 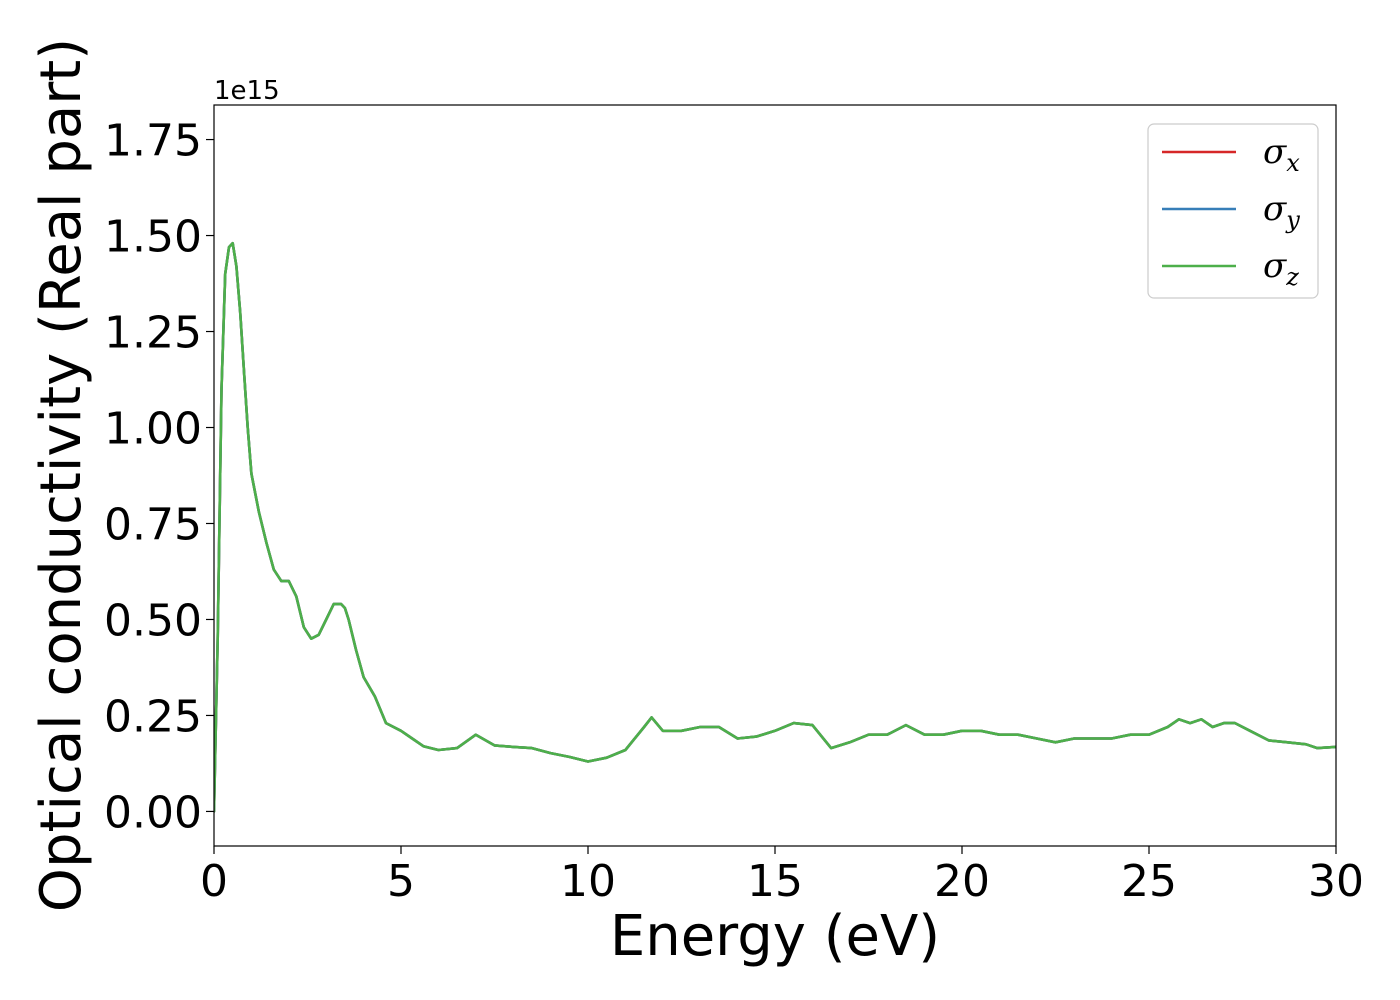 What do you see at coordinates (153, 620) in the screenshot?
I see `y-tick-label: 0.50` at bounding box center [153, 620].